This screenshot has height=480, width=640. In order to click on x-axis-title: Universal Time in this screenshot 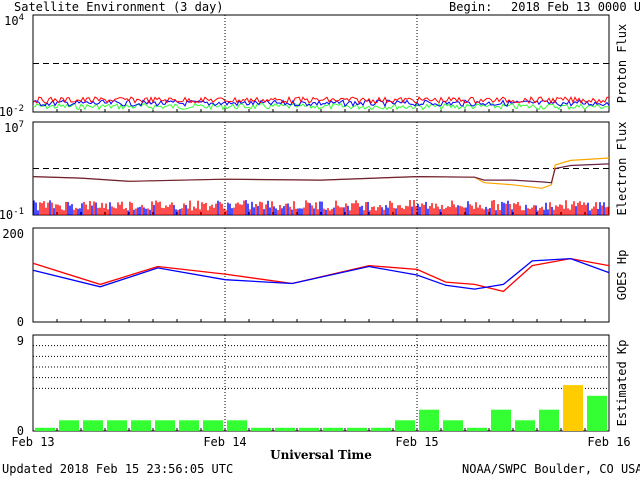, I will do `click(321, 455)`.